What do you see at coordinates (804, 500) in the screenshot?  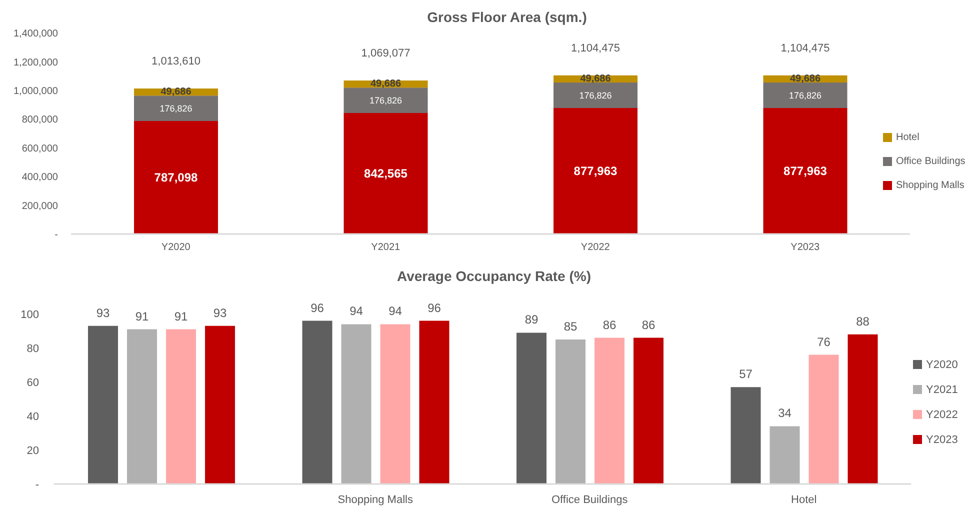 I see `x-tick-label: Hotel` at bounding box center [804, 500].